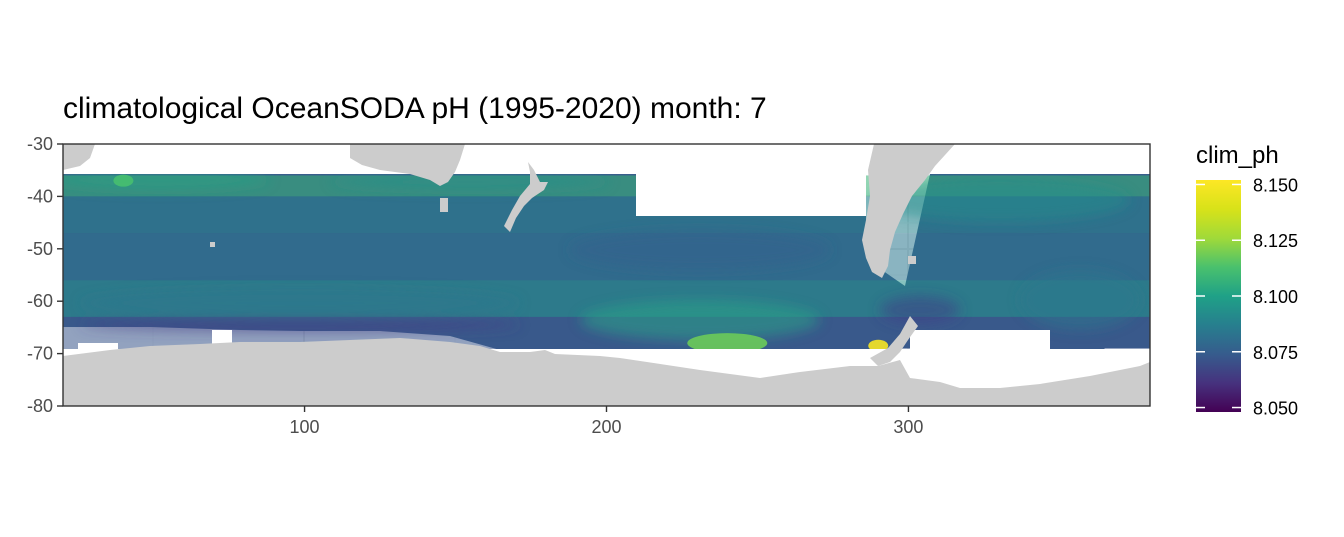 This screenshot has width=1344, height=537. Describe the element at coordinates (894, 341) in the screenshot. I see `land-antarctic-peninsula` at that location.